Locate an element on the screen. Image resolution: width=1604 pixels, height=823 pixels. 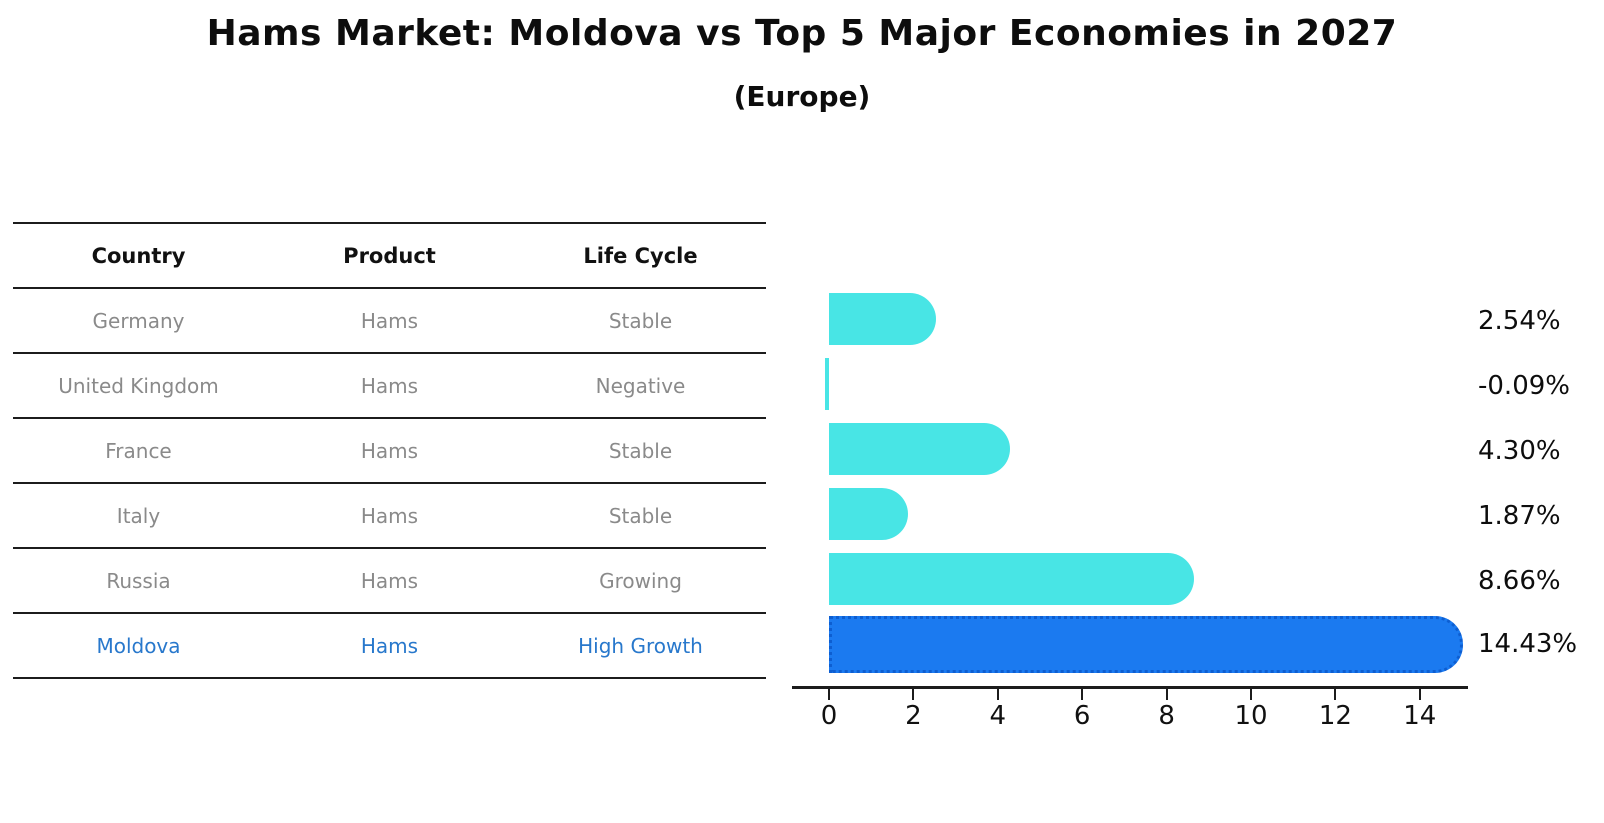
x-axis-tick-label: 12 is located at coordinates (1335, 716).